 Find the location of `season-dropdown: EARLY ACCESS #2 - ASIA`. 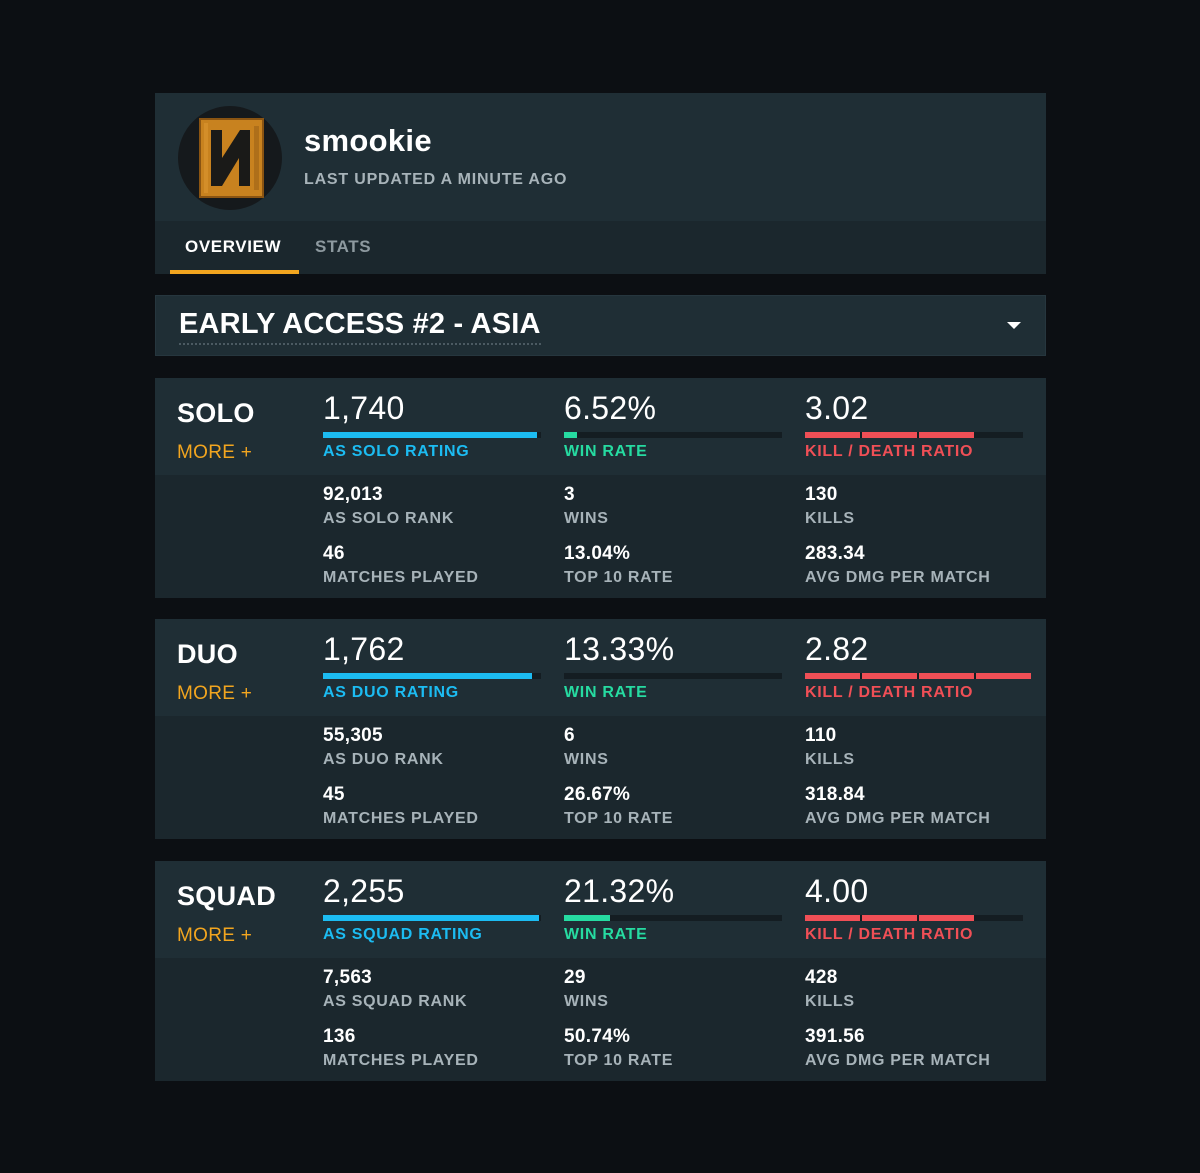

season-dropdown: EARLY ACCESS #2 - ASIA is located at coordinates (600, 325).